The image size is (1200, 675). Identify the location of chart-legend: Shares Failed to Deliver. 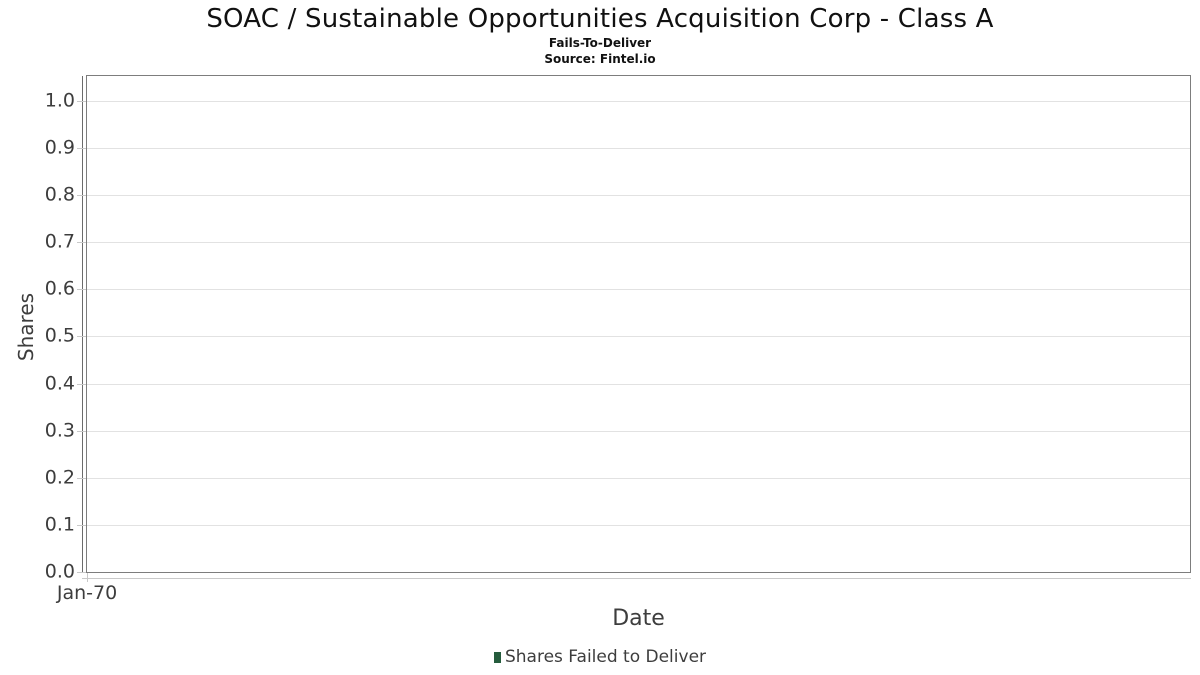
(600, 657).